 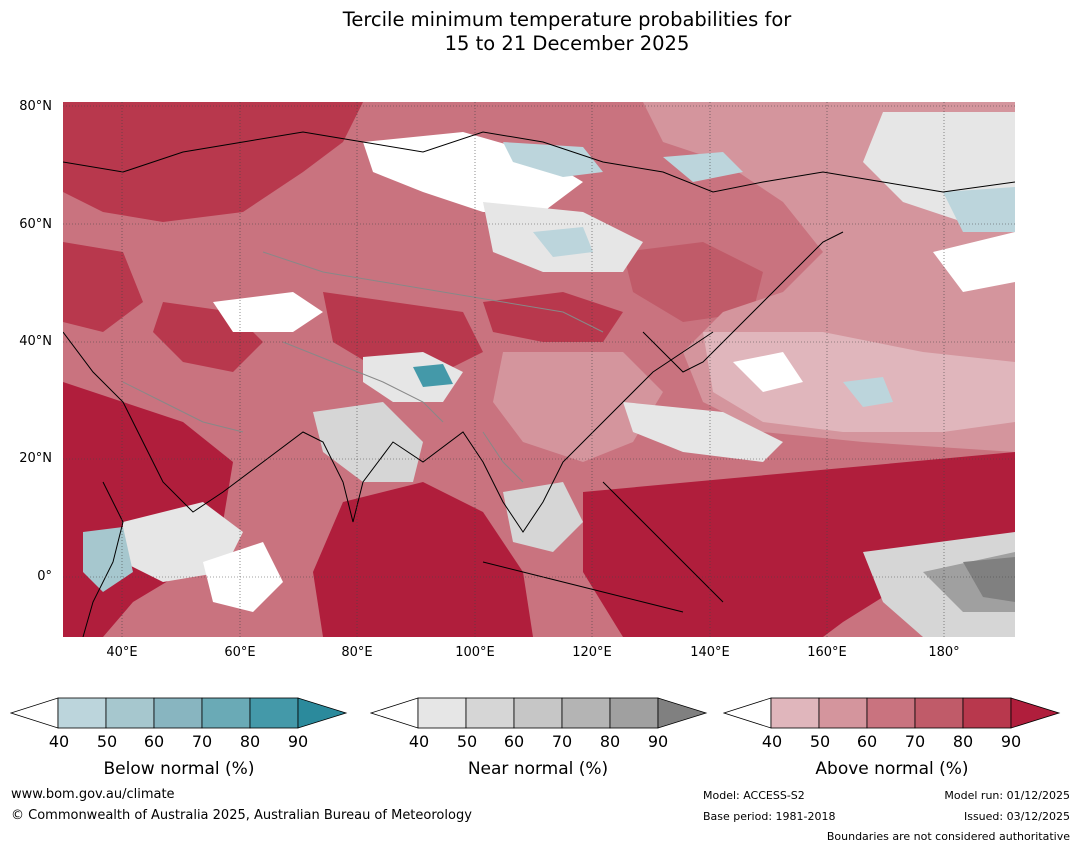 What do you see at coordinates (122, 652) in the screenshot?
I see `lon-label-40e: 40°E` at bounding box center [122, 652].